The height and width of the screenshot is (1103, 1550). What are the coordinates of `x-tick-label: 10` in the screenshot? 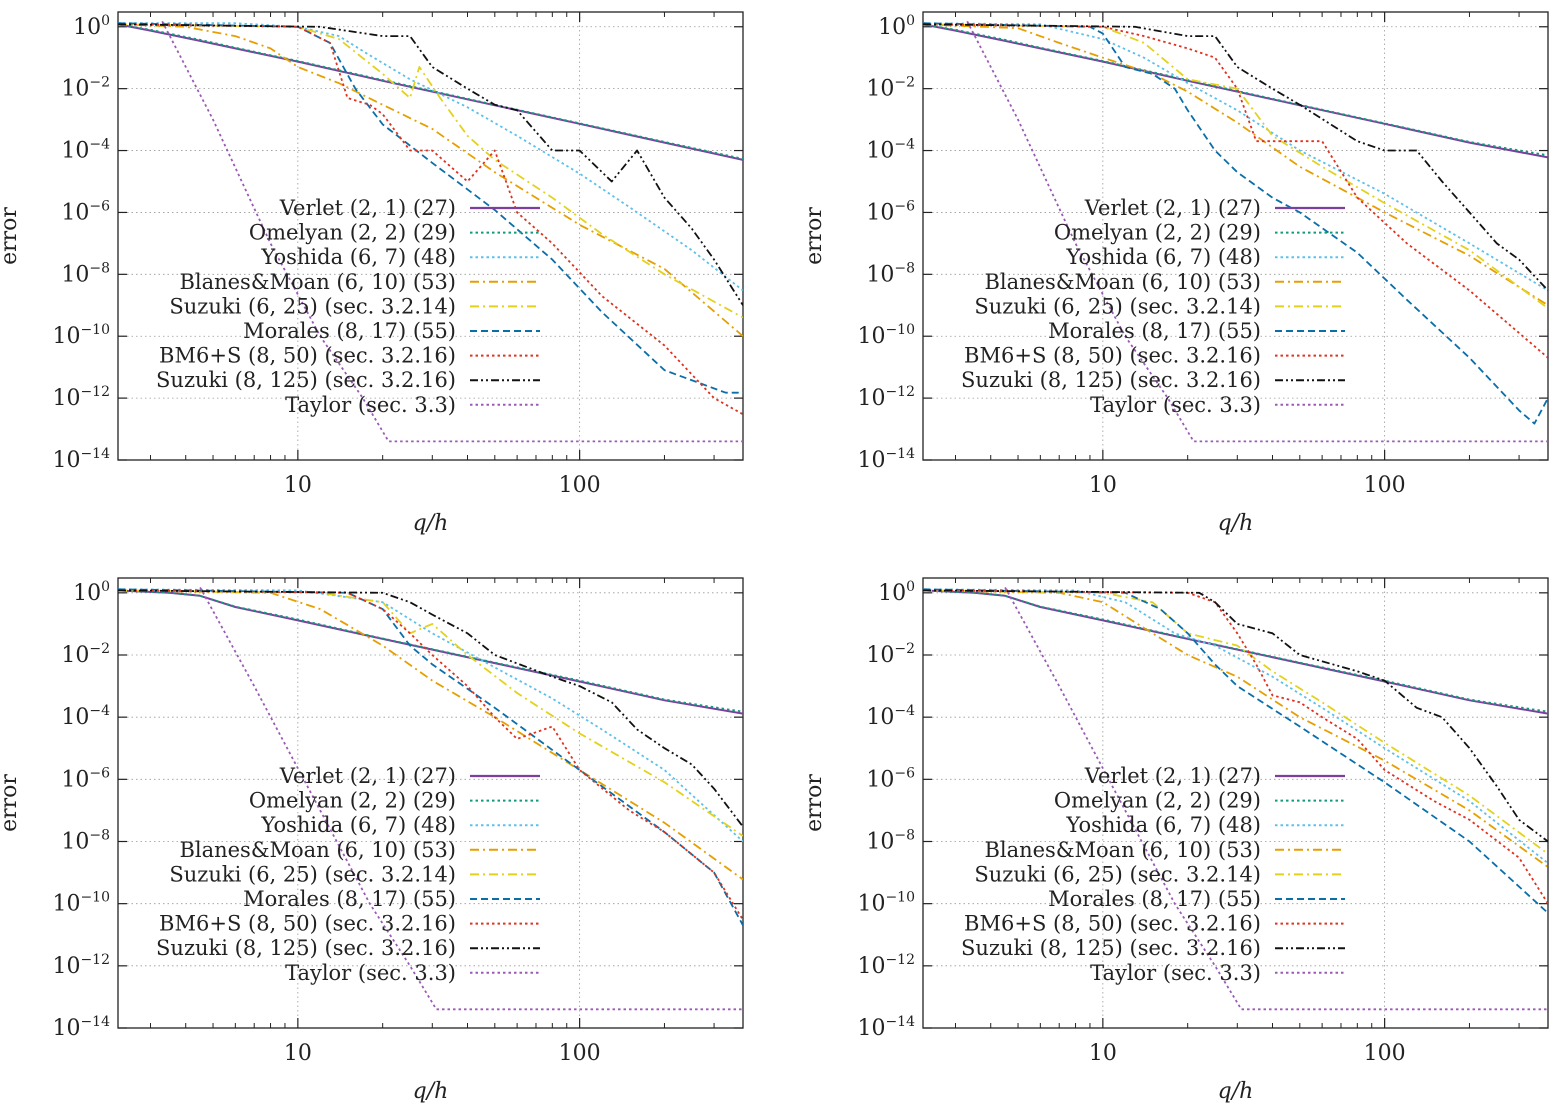 It's located at (1103, 1053).